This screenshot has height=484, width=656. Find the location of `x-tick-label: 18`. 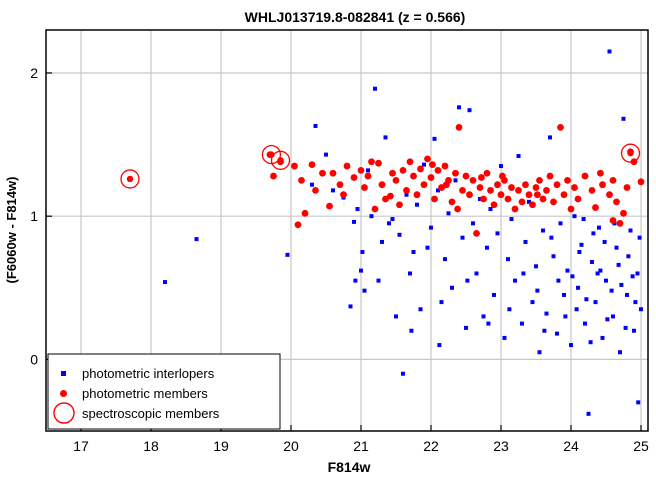

x-tick-label: 18 is located at coordinates (151, 446).